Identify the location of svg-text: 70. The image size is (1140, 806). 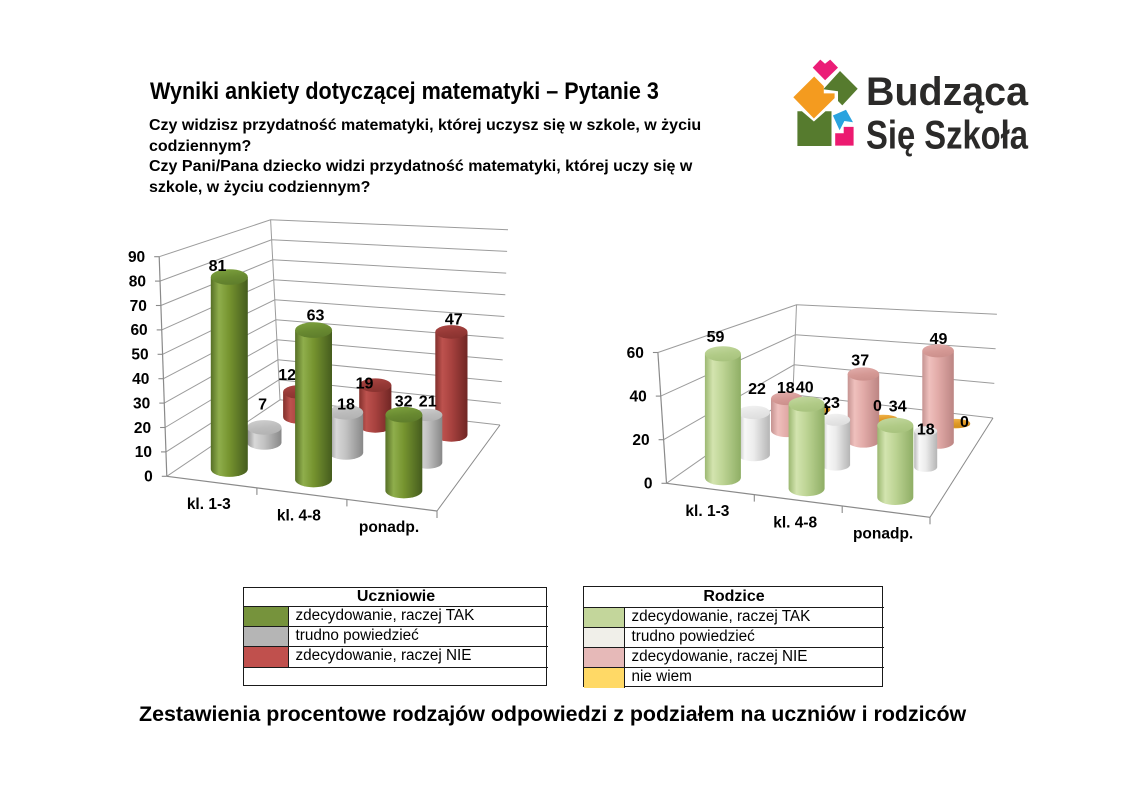
(138, 306).